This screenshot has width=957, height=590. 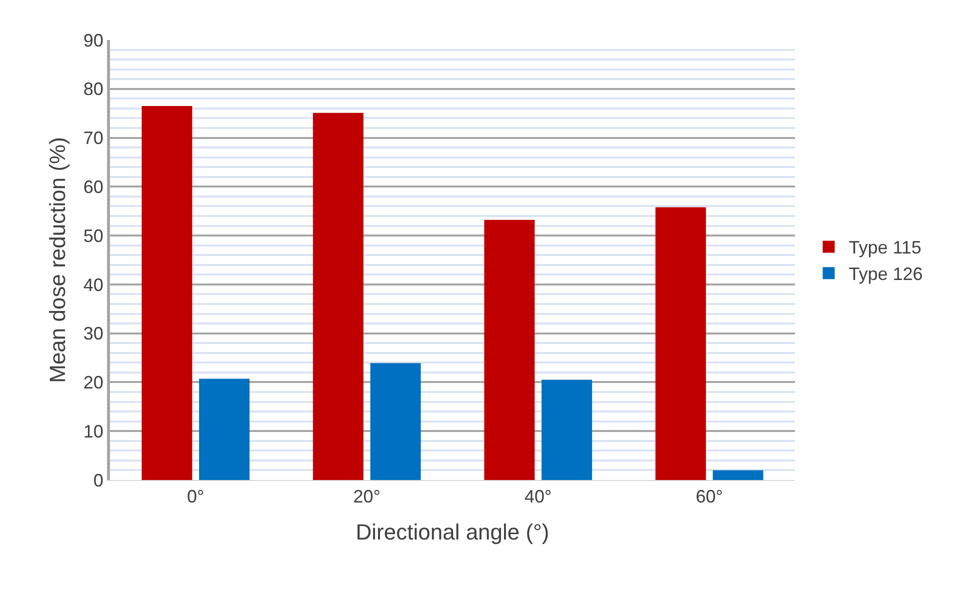 What do you see at coordinates (93, 382) in the screenshot?
I see `y-tick-label: 20` at bounding box center [93, 382].